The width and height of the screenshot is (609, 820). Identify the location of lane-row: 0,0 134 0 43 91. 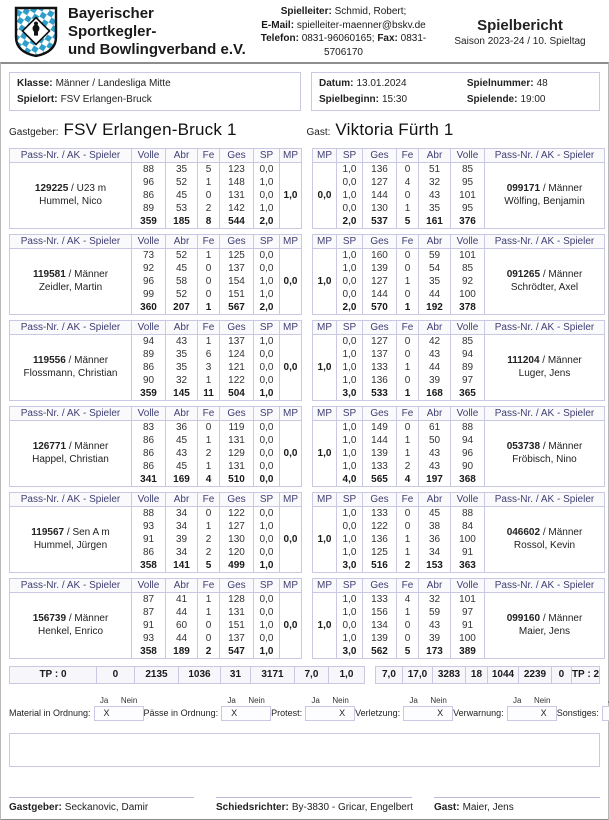
(459, 625).